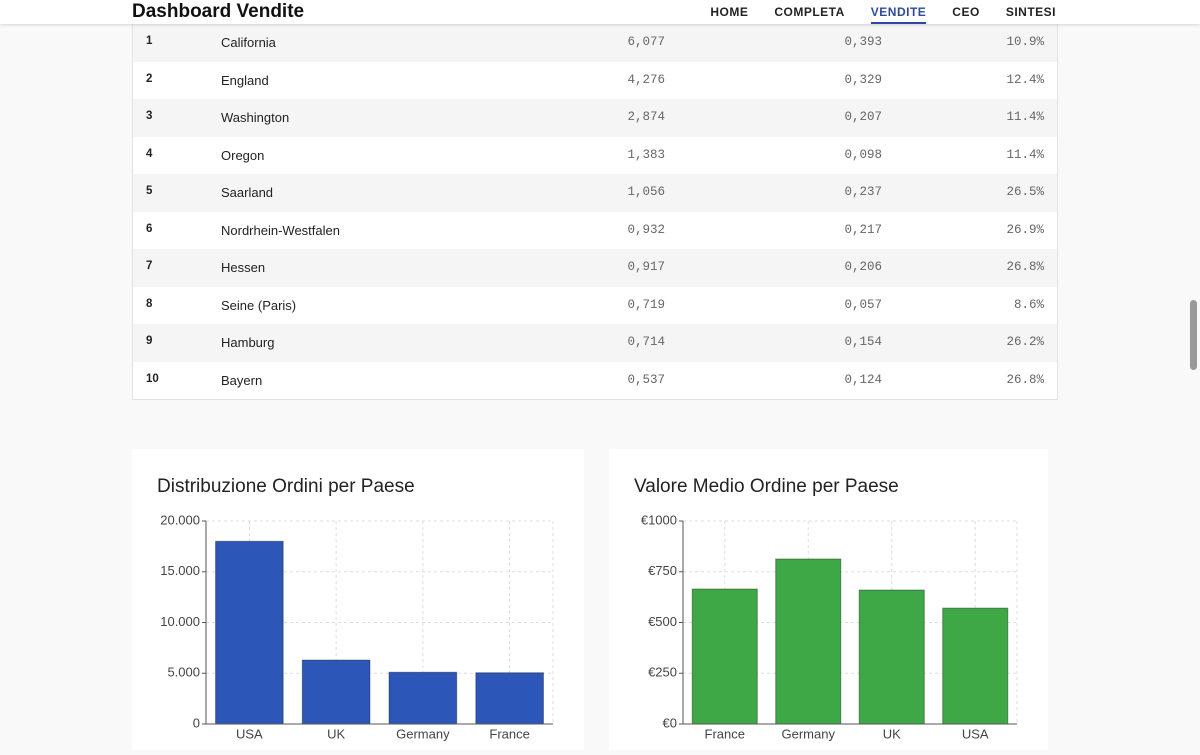 The height and width of the screenshot is (755, 1200). Describe the element at coordinates (646, 267) in the screenshot. I see `table-cell: 0,917` at that location.